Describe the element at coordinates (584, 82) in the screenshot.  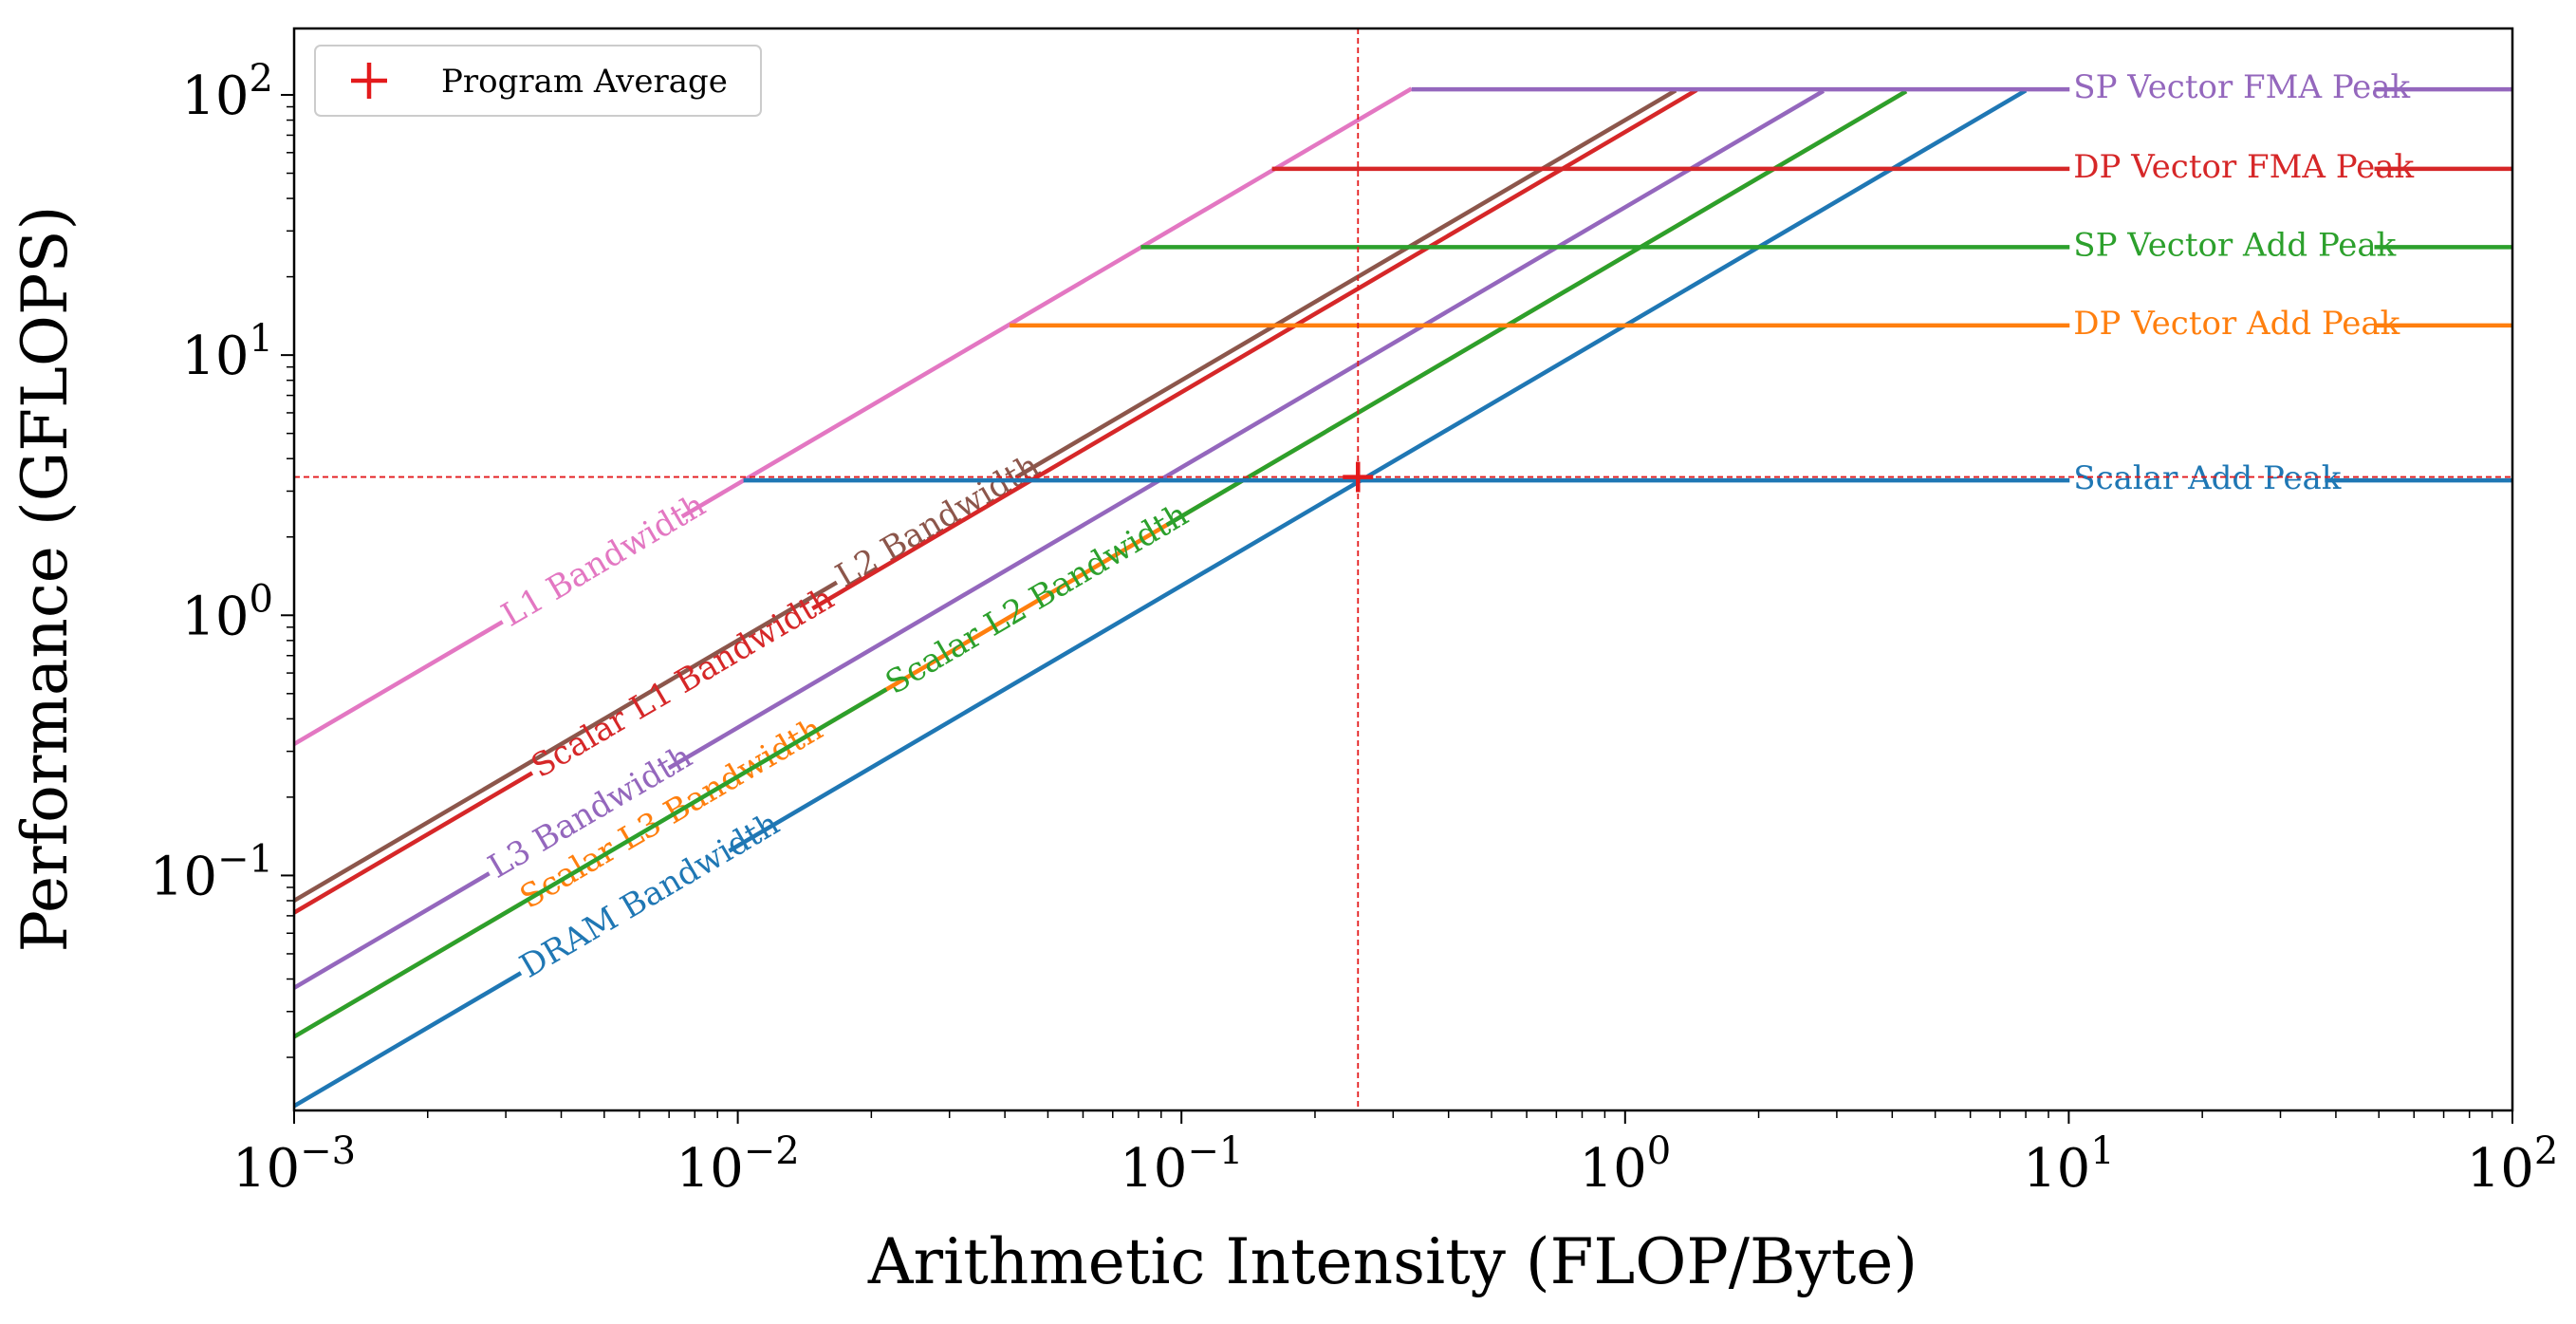
I see `legend-label: Program Average` at that location.